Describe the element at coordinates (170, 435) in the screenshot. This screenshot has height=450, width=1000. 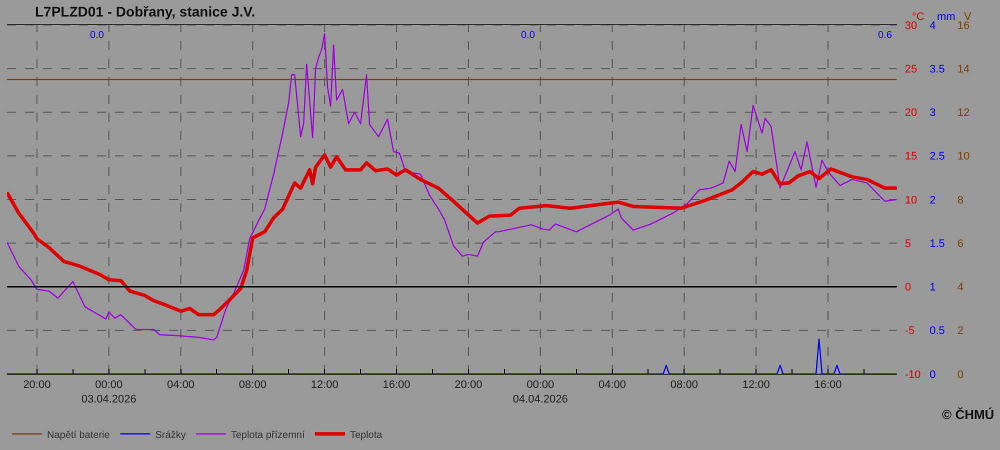
I see `legend-label: Srážky` at that location.